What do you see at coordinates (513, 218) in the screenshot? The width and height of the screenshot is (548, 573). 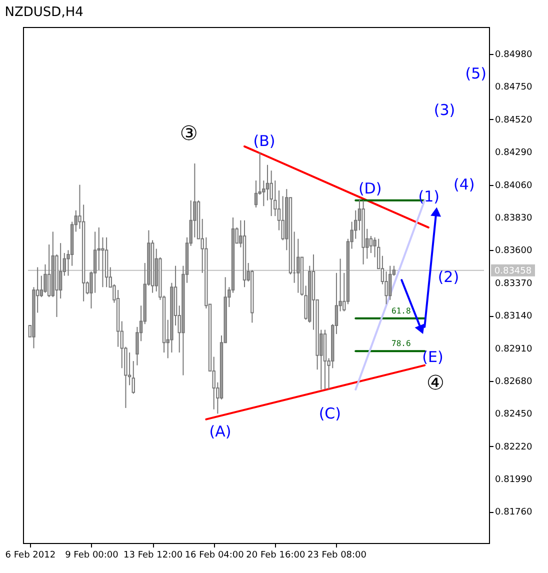 I see `y-tick-label: 0.83830` at bounding box center [513, 218].